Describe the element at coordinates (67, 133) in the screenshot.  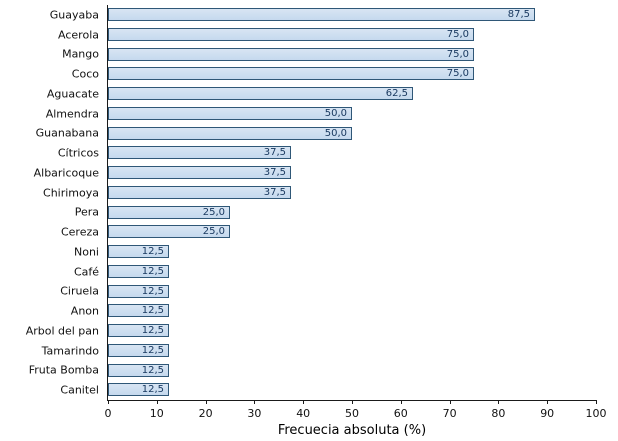
I see `category-label: Guanabana` at that location.